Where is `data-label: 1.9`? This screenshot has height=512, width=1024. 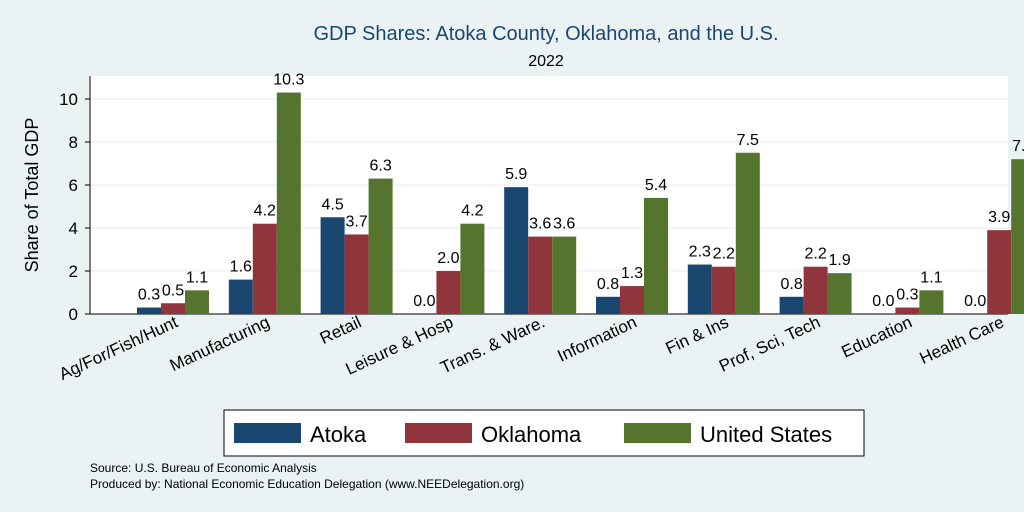
data-label: 1.9 is located at coordinates (839, 260).